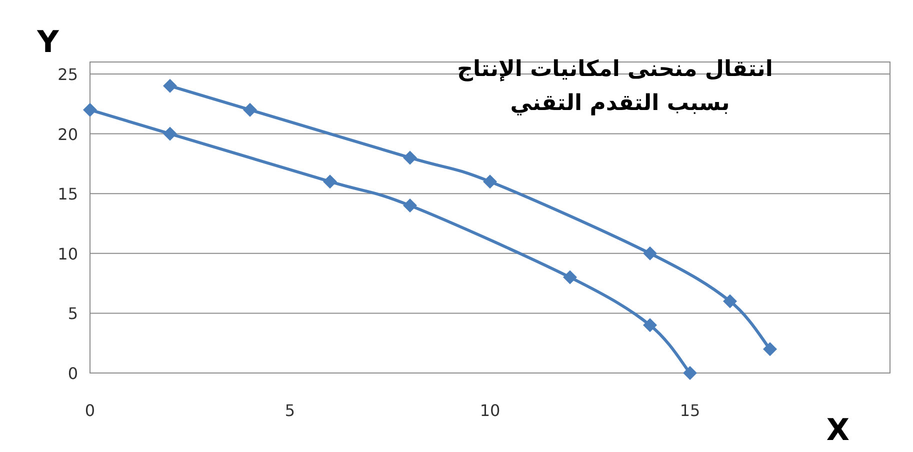  I want to click on y-tick-label: 5, so click(73, 314).